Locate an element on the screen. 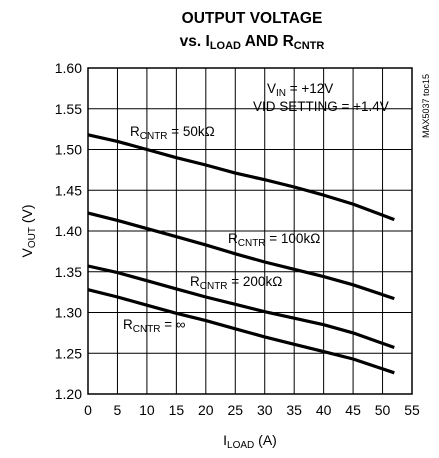 Image resolution: width=439 pixels, height=458 pixels. y-axis-label: VOUT (V) is located at coordinates (28, 230).